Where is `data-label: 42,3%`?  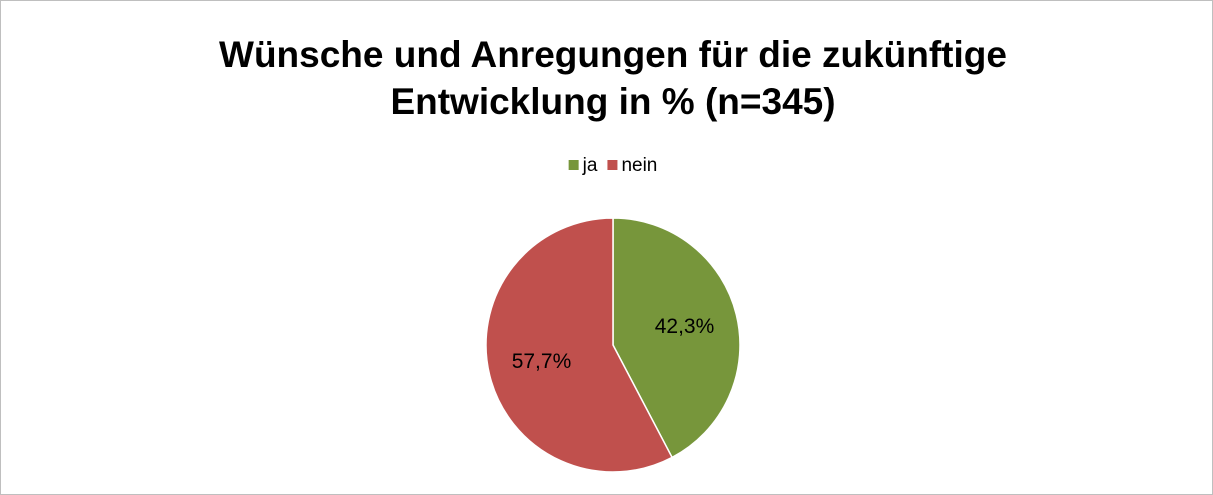
data-label: 42,3% is located at coordinates (685, 326).